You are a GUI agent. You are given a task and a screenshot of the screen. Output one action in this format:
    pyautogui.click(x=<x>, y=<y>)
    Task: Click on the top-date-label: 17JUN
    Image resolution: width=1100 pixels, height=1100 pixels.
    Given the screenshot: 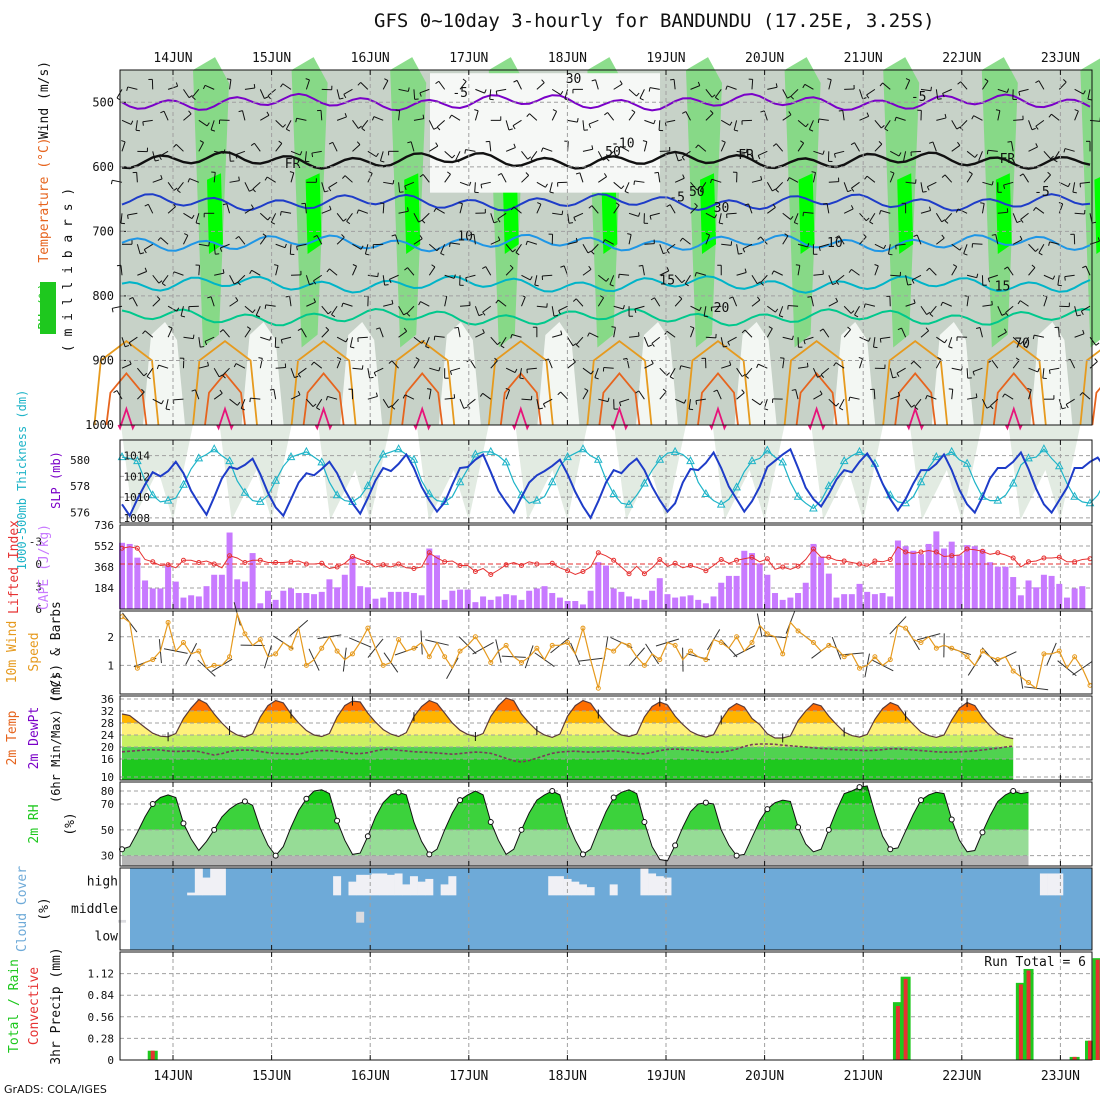 What is the action you would take?
    pyautogui.click(x=468, y=58)
    